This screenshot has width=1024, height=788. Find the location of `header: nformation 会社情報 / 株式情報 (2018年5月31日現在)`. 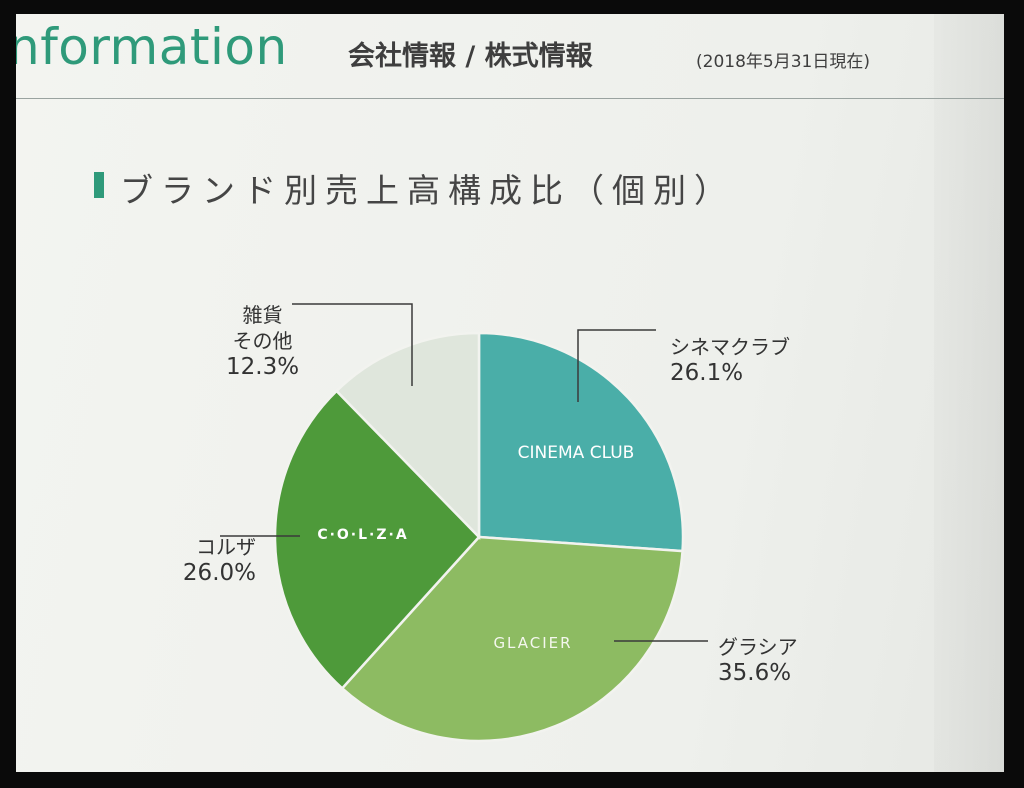

header: nformation 会社情報 / 株式情報 (2018年5月31日現在) is located at coordinates (510, 56).